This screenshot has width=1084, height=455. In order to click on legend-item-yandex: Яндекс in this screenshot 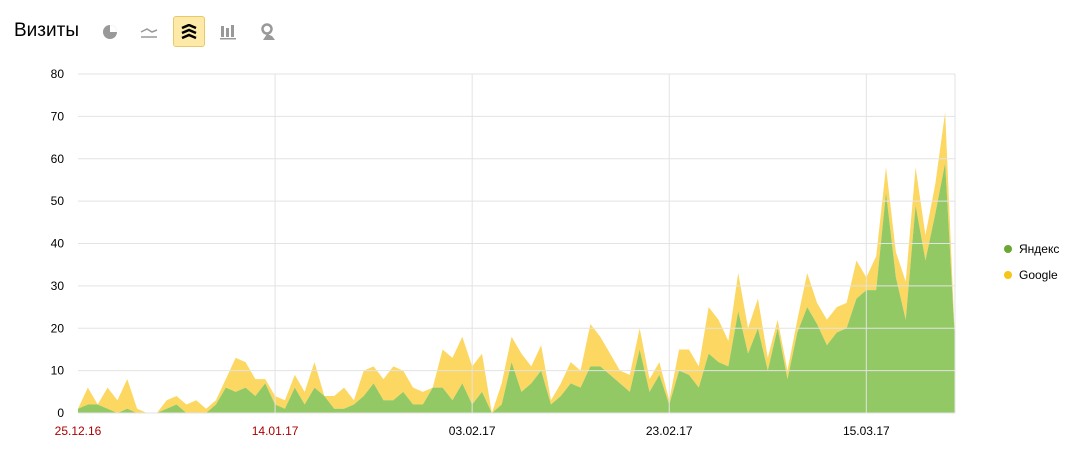, I will do `click(1031, 249)`.